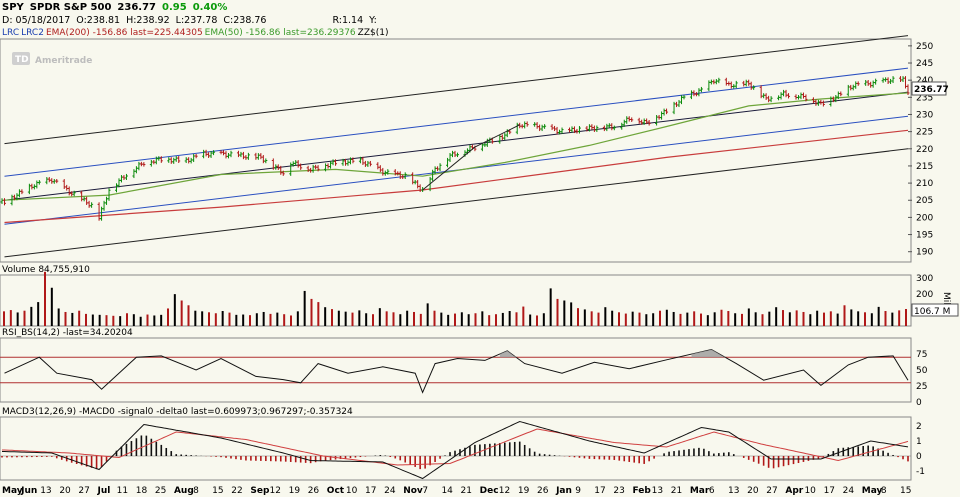 This screenshot has width=960, height=497. Describe the element at coordinates (425, 491) in the screenshot. I see `x-axis-label: 7` at that location.